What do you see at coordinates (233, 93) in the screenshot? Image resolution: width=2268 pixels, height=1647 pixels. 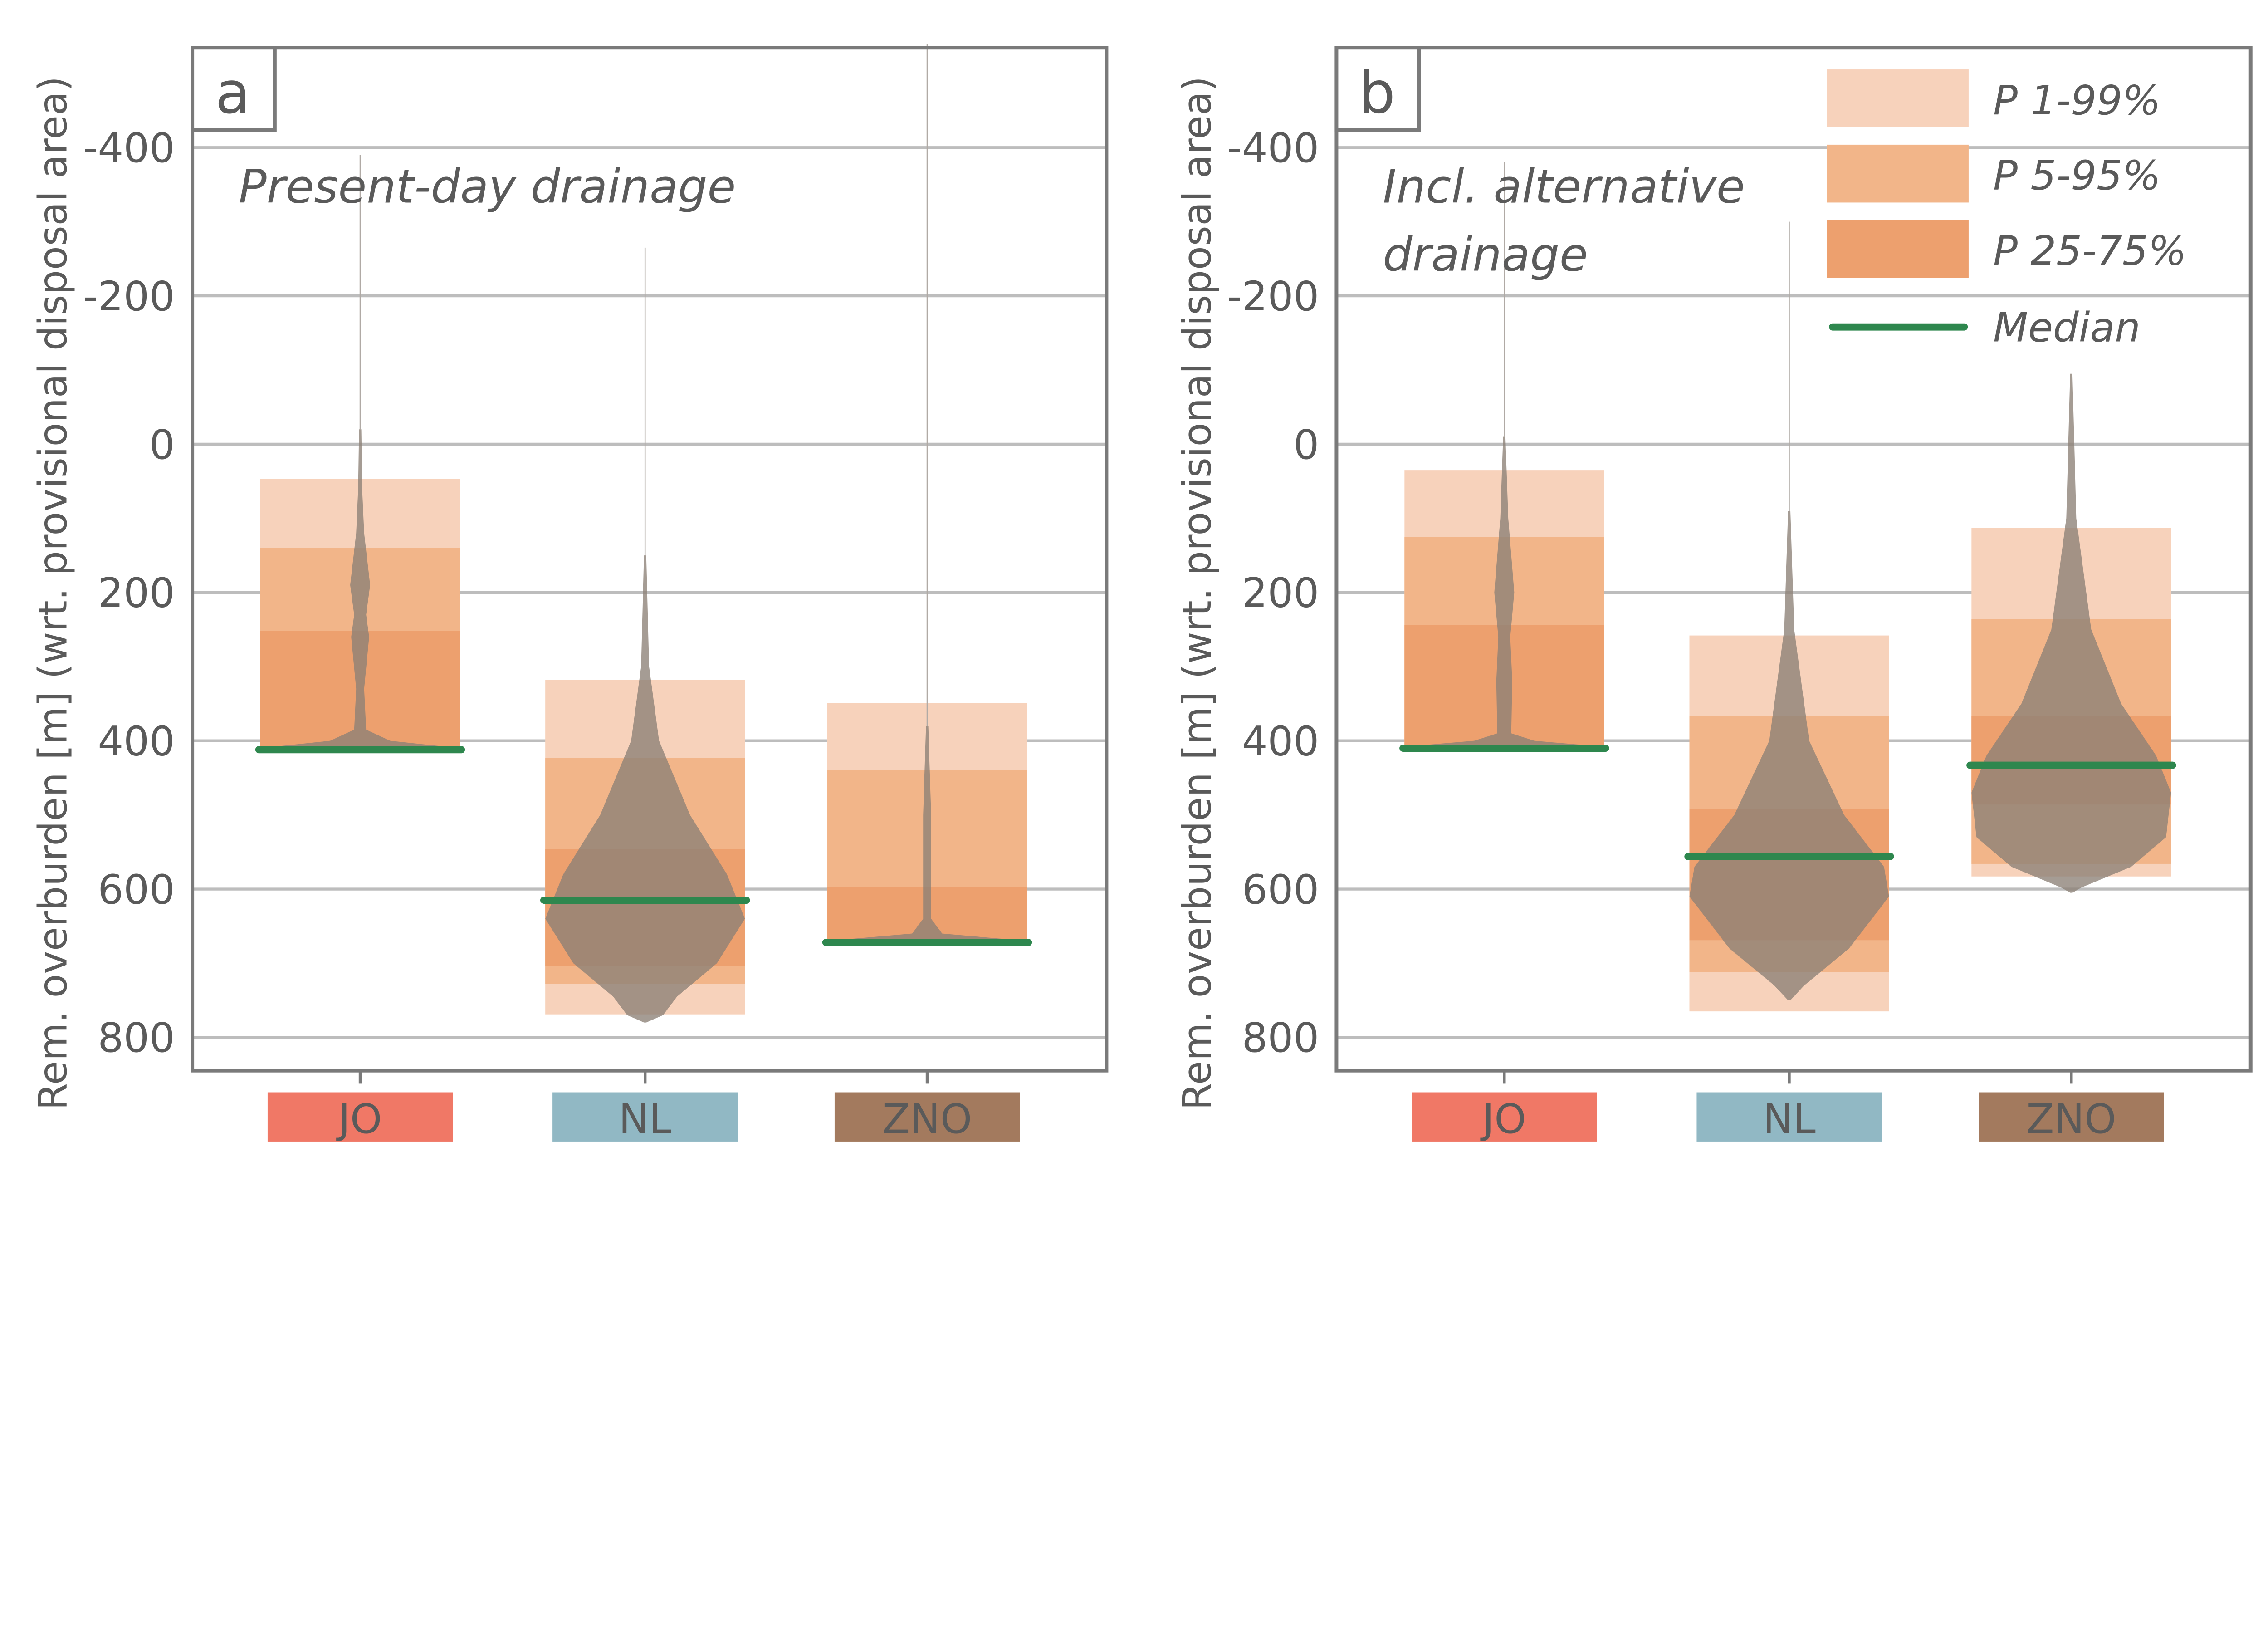 I see `panel-label: a` at bounding box center [233, 93].